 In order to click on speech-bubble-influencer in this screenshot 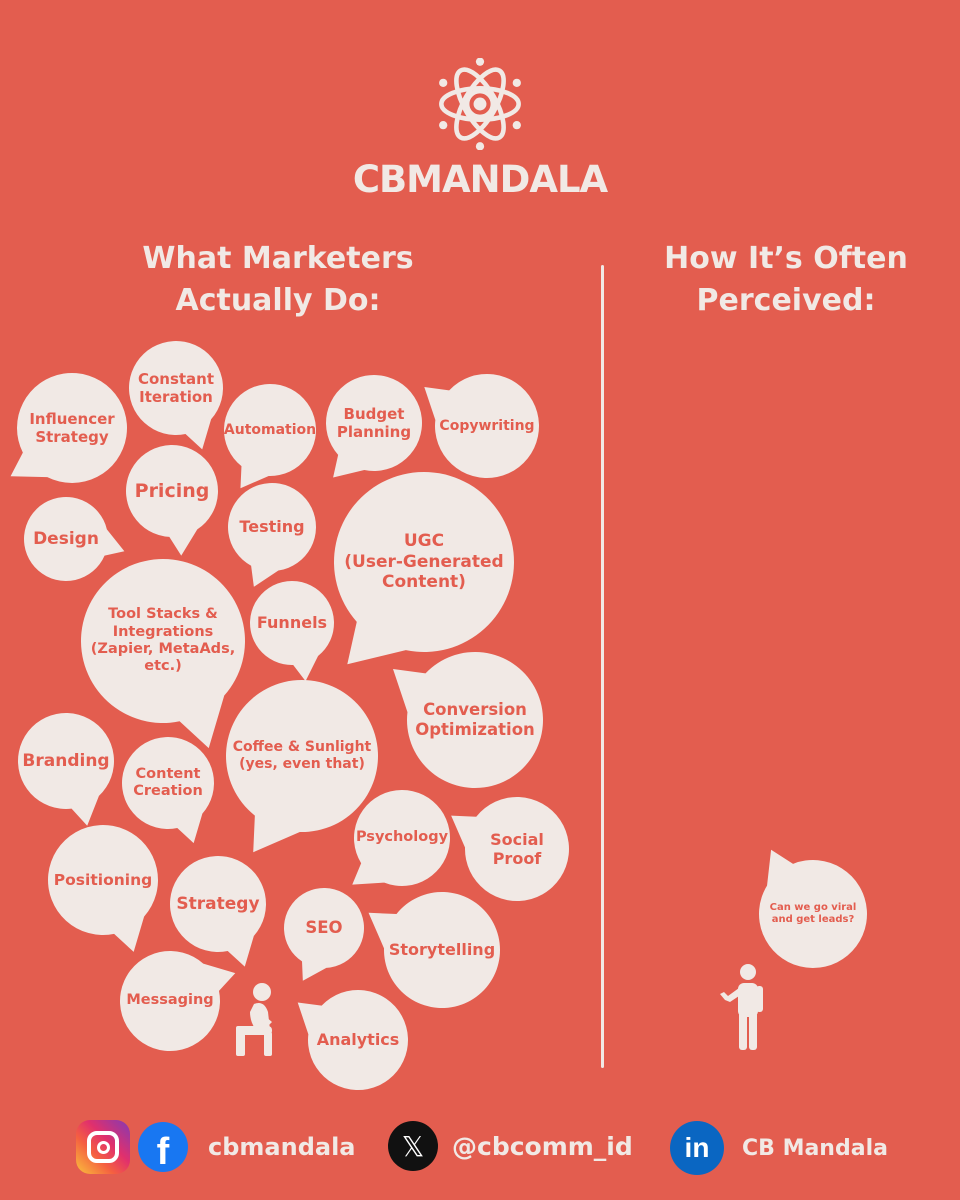, I will do `click(69, 427)`.